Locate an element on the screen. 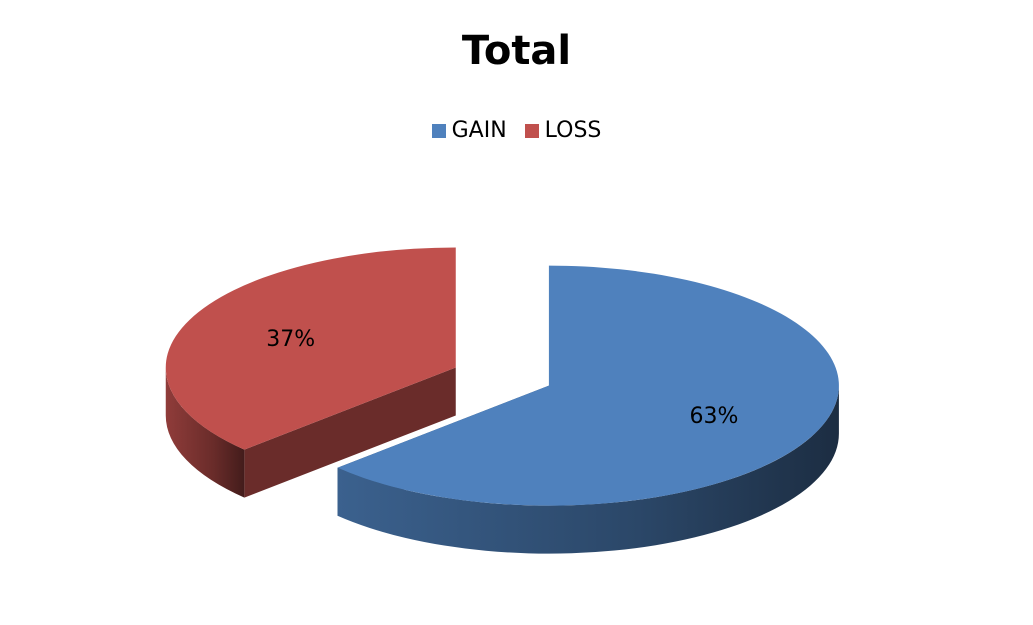 The image size is (1033, 625). data-label-loss: 37% is located at coordinates (290, 339).